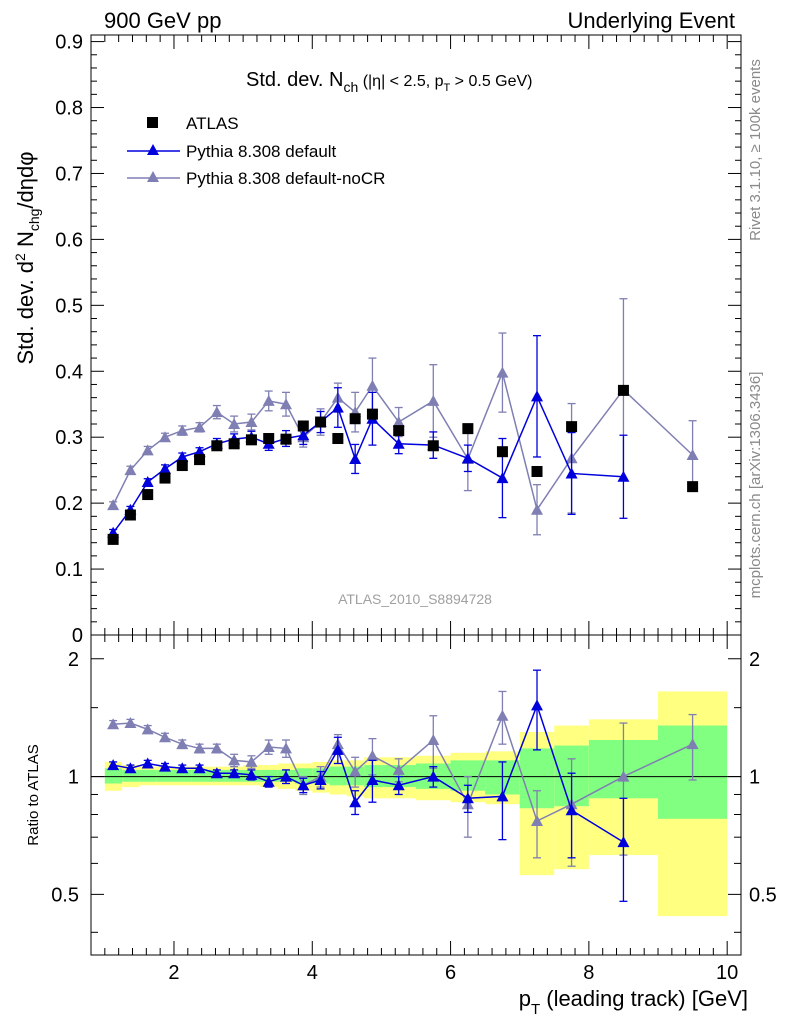  Describe the element at coordinates (173, 973) in the screenshot. I see `x-tick-label: 2` at that location.